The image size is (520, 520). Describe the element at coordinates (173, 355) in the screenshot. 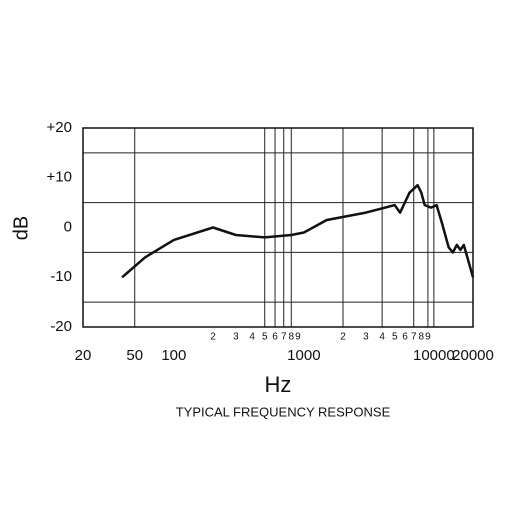

I see `x-tick-label: 100` at that location.